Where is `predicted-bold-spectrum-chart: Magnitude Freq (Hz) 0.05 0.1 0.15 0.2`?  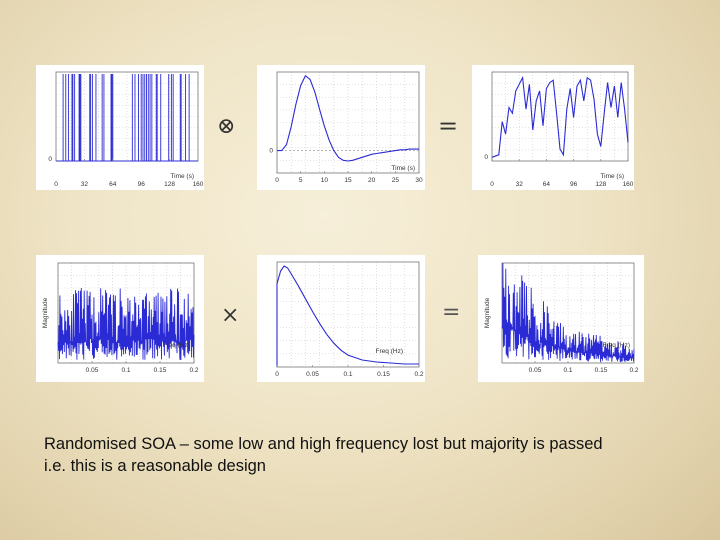 predicted-bold-spectrum-chart: Magnitude Freq (Hz) 0.05 0.1 0.15 0.2 is located at coordinates (561, 318).